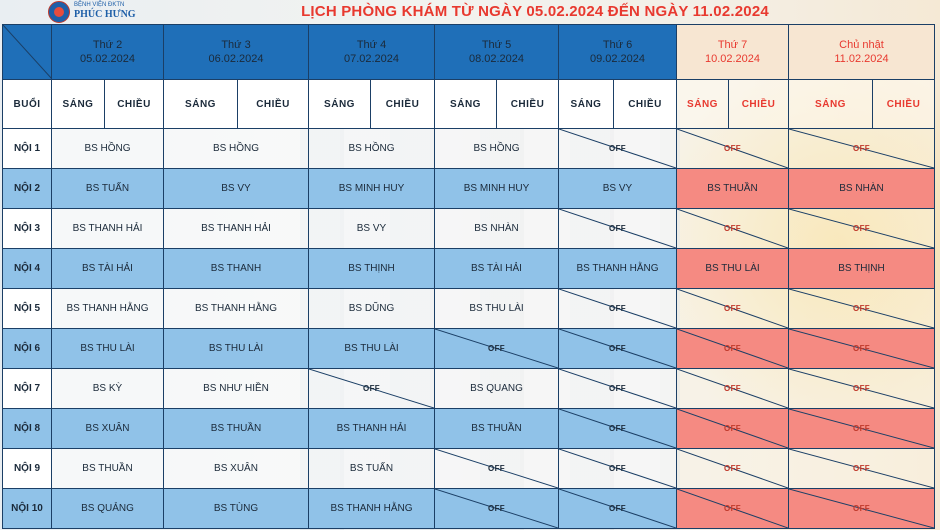 The image size is (940, 530). I want to click on table-row: NỘI 9 BS THUẦN BS XUÂN BS TUẤN OFF OFF OFF OFF, so click(468, 468).